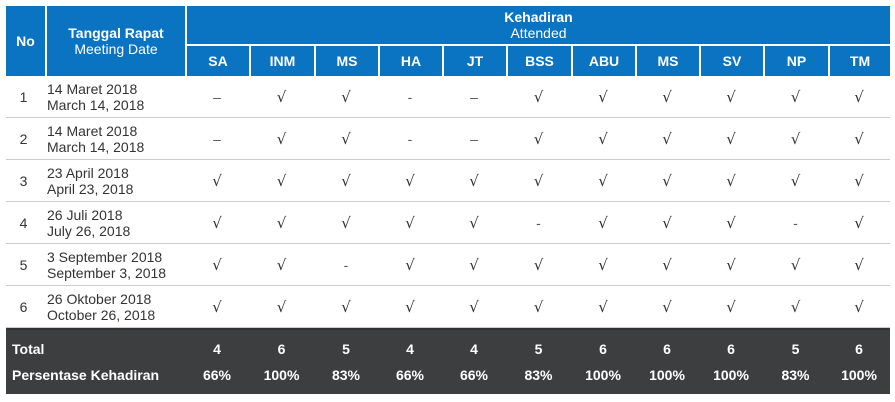 The height and width of the screenshot is (402, 895). I want to click on meeting-date-cell: 3 September 2018 September 3, 2018, so click(115, 265).